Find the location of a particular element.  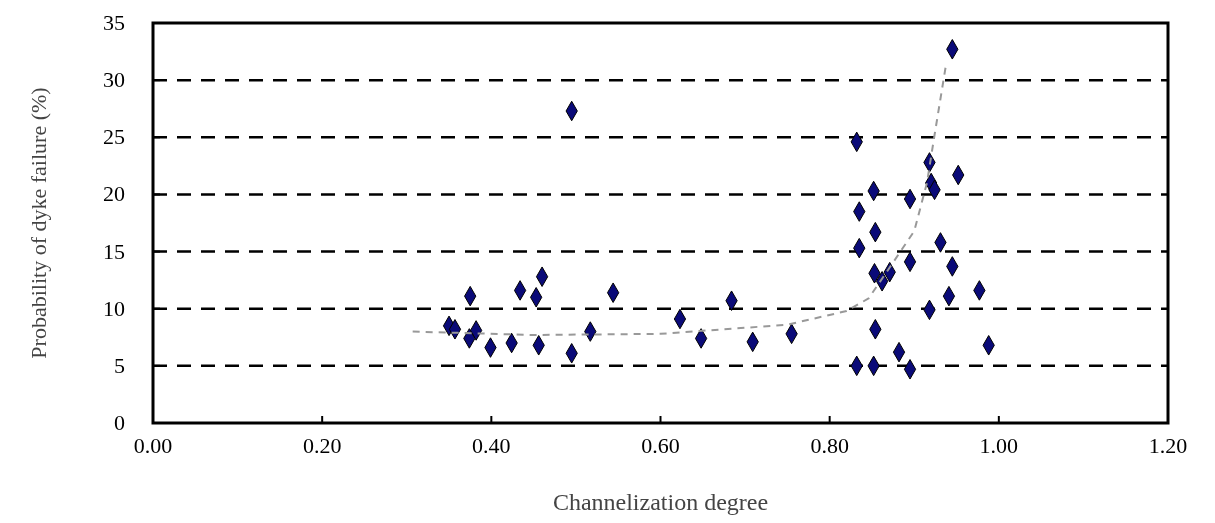

y-tick-label: 25 is located at coordinates (114, 137).